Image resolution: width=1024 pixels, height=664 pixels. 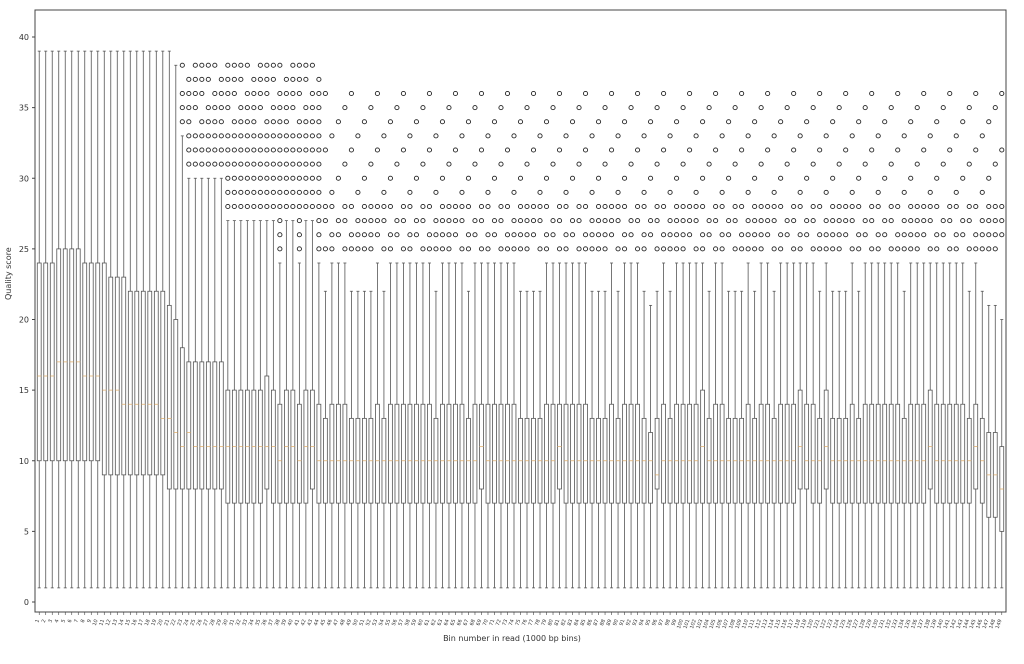 I want to click on x-tick-label: 147, so click(x=986, y=624).